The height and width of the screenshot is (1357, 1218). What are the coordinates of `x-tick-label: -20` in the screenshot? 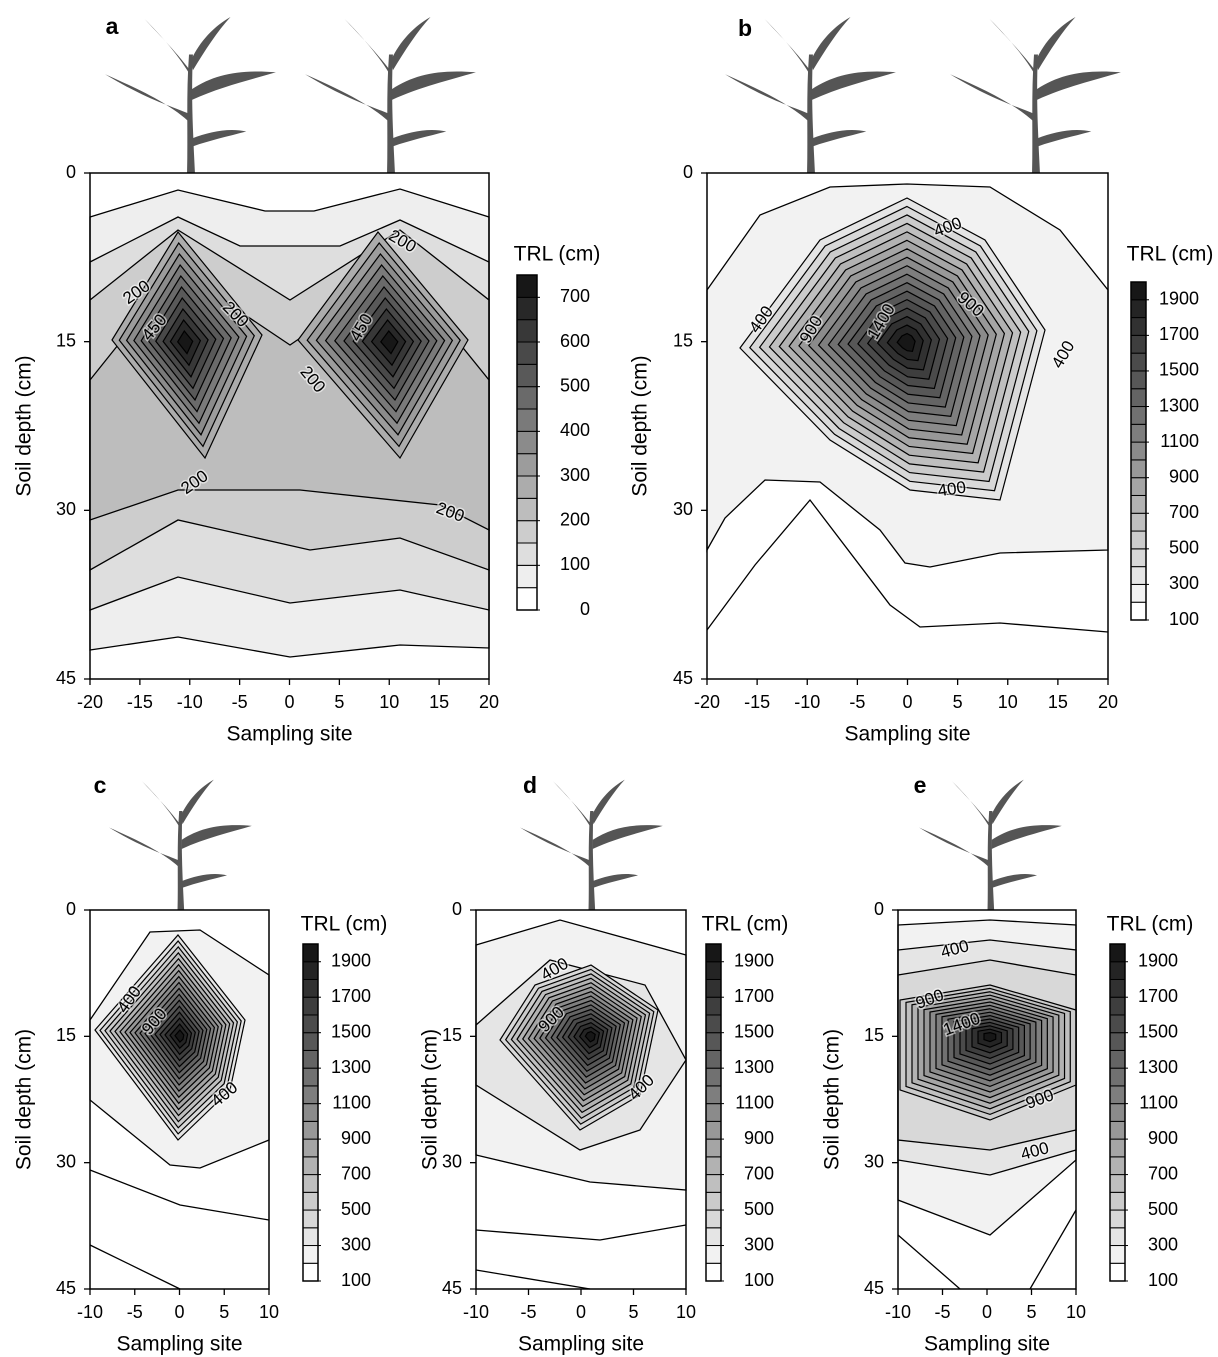 It's located at (90, 702).